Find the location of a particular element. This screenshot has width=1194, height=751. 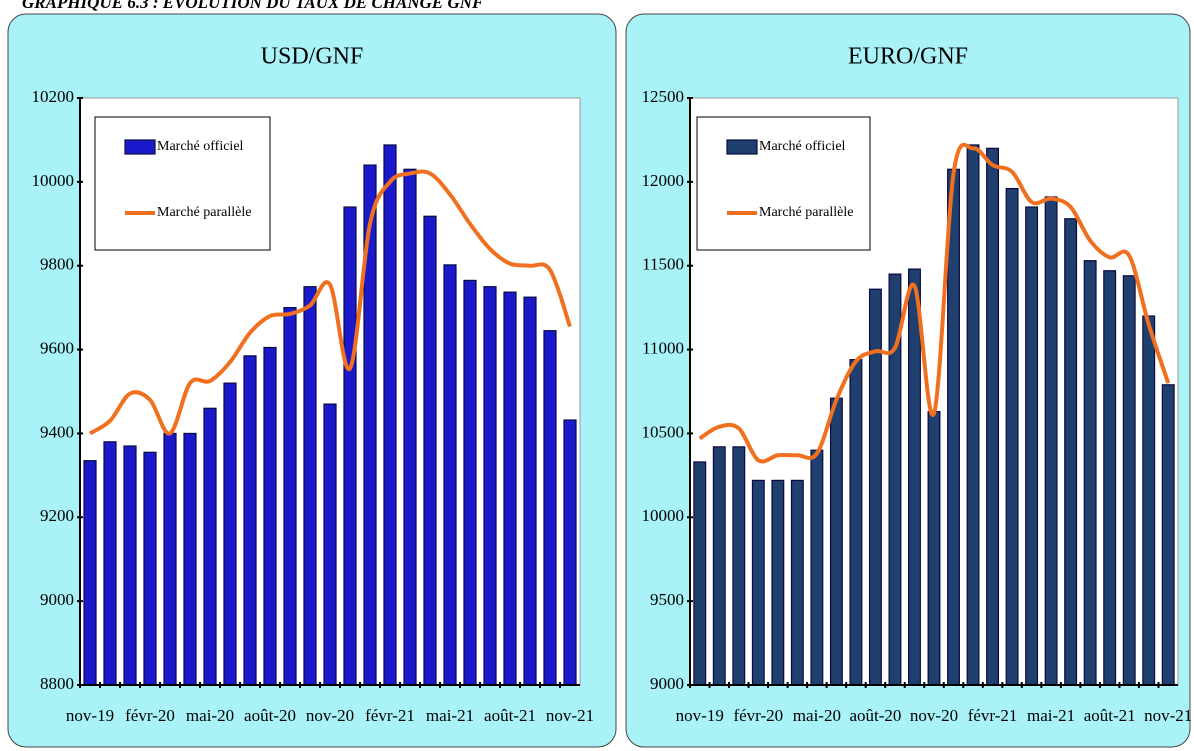

chart-title: EURO/GNF is located at coordinates (908, 57).